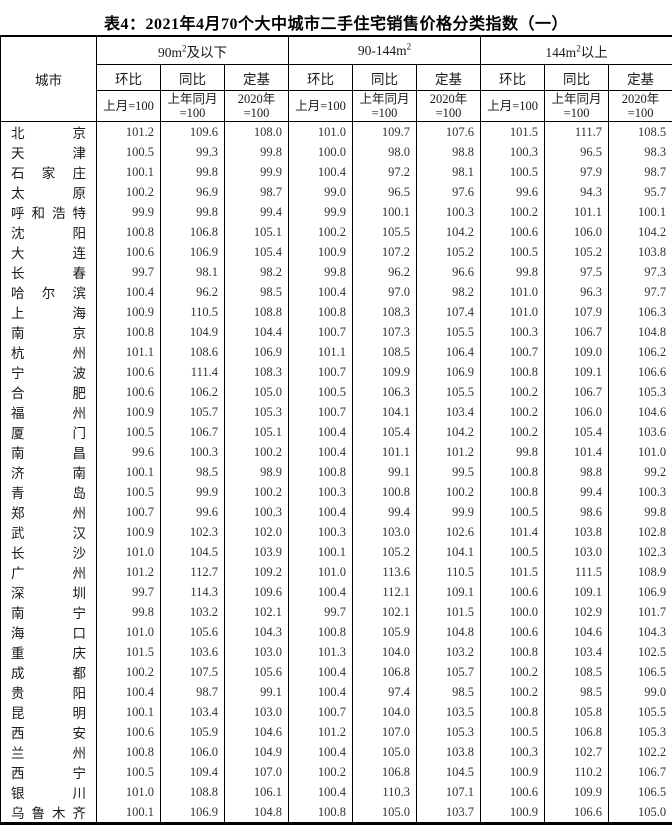 This screenshot has height=825, width=672. What do you see at coordinates (257, 106) in the screenshot?
I see `base-header-2020: 2020年=100` at bounding box center [257, 106].